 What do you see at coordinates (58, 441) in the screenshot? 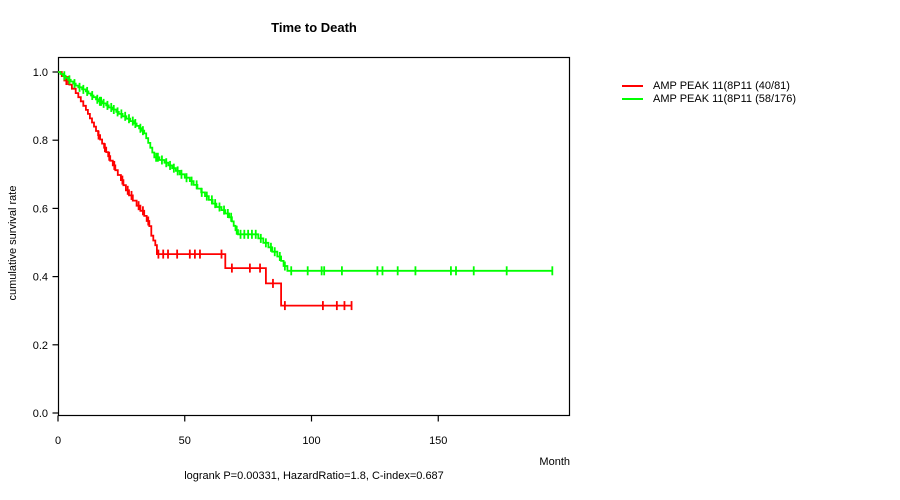
I see `x-tick-label: 0` at bounding box center [58, 441].